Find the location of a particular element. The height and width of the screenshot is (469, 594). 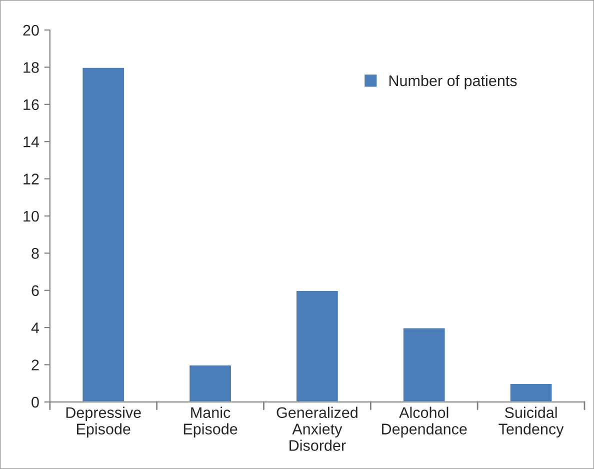

y-tick-label: 6 is located at coordinates (35, 290).